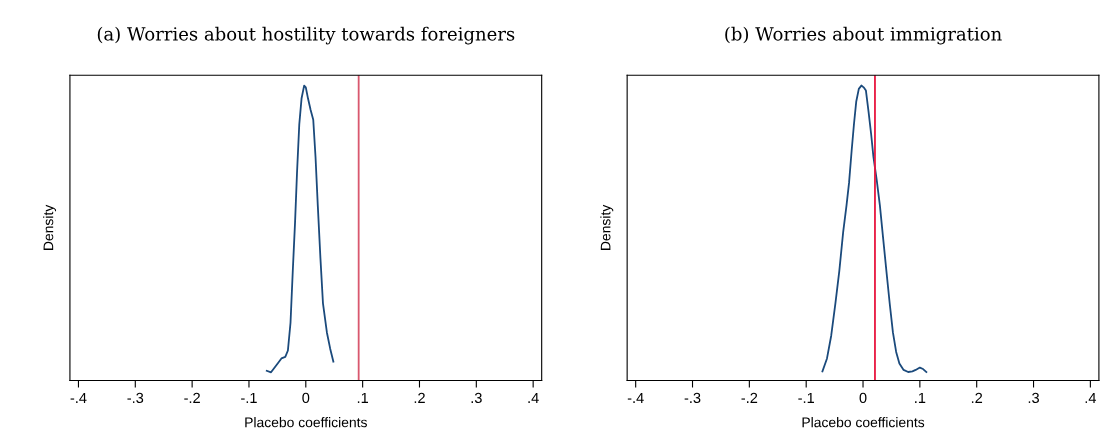  I want to click on chart-title: (b) Worries about immigration, so click(863, 35).